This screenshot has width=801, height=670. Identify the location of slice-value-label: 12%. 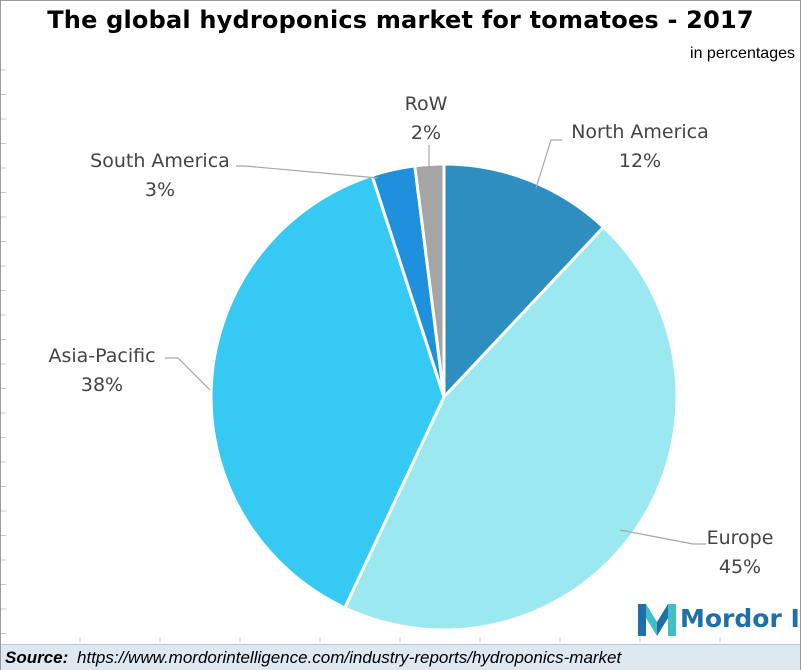
(640, 161).